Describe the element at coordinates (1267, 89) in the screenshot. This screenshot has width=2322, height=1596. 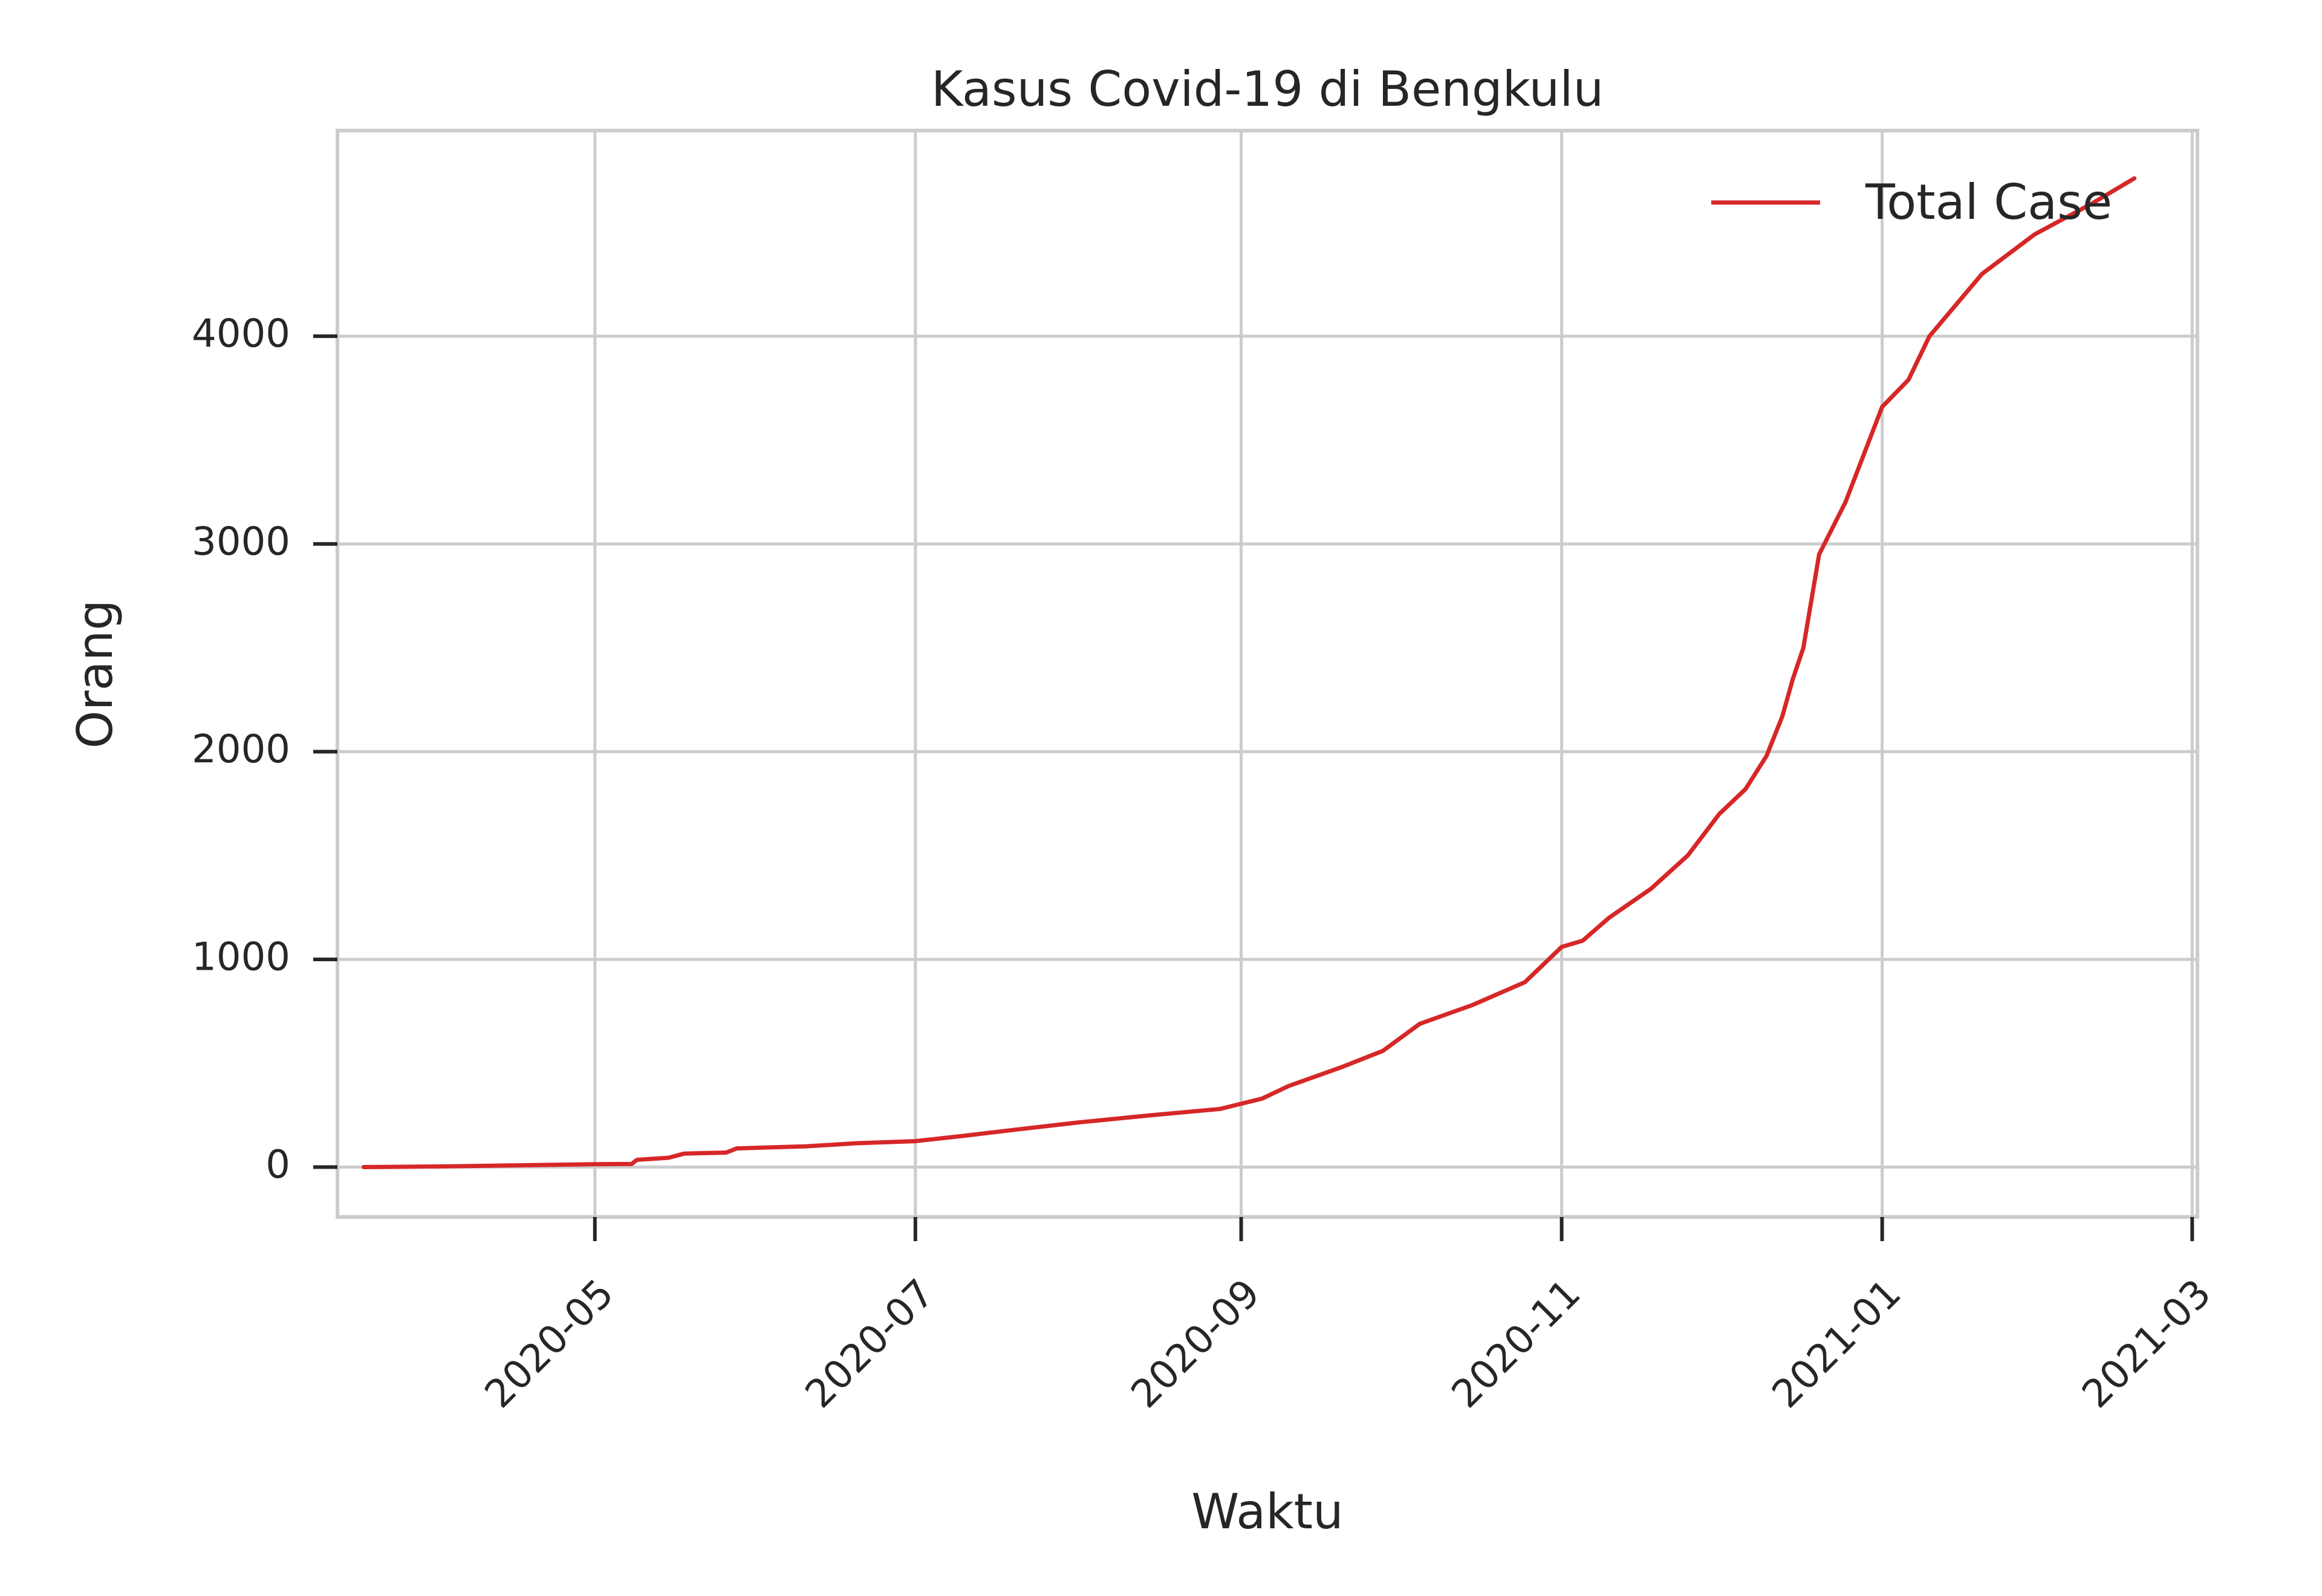
I see `chart-title: Kasus Covid-19 di Bengkulu` at that location.